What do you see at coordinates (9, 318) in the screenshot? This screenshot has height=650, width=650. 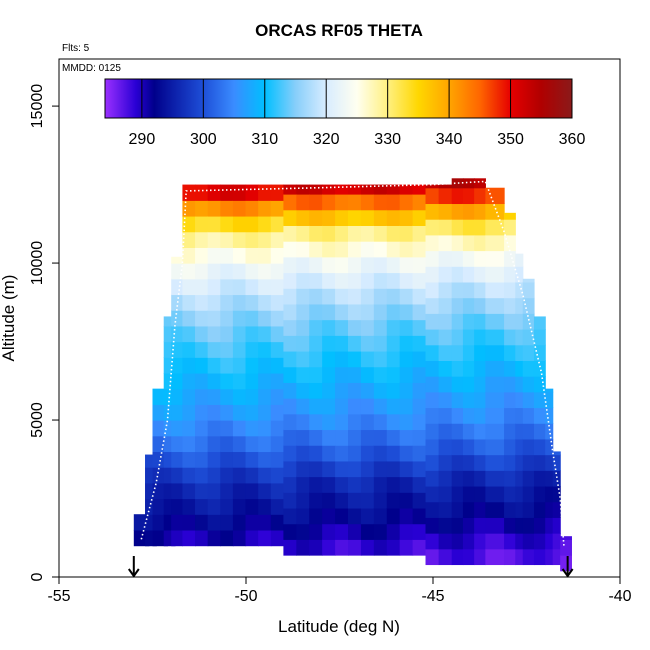 I see `y-axis-title: Altitude (m)` at bounding box center [9, 318].